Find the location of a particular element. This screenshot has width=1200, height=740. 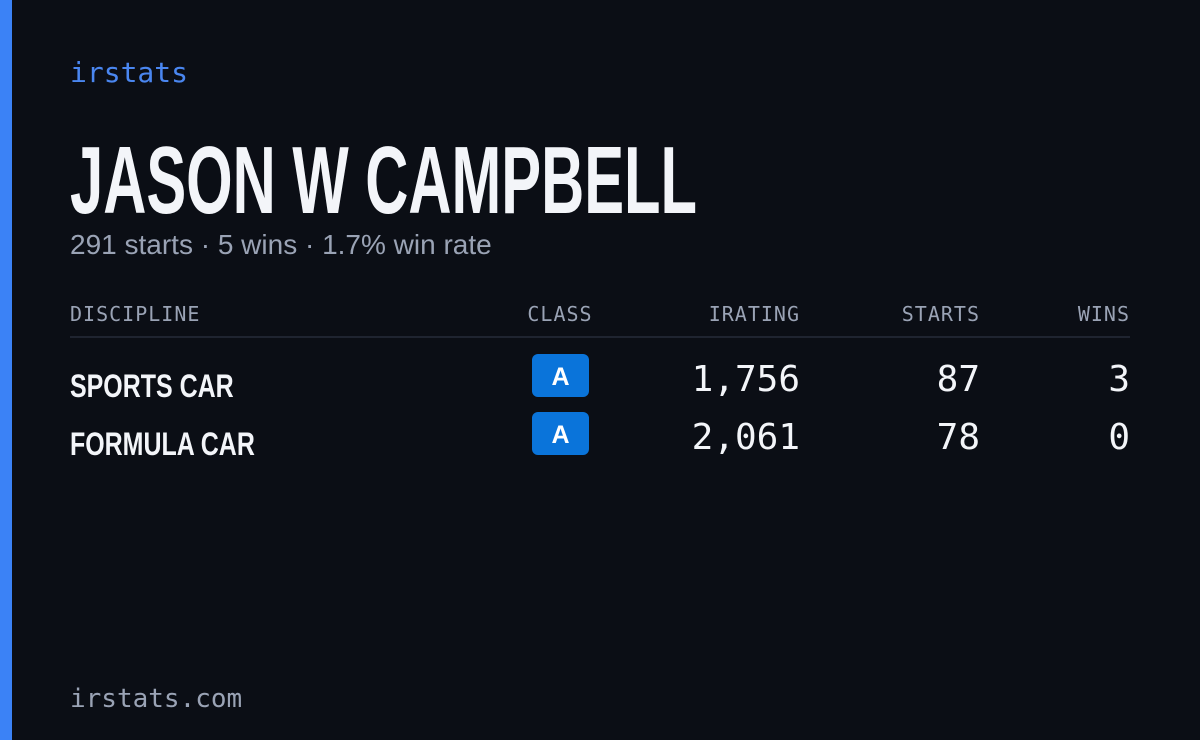

starts: 87 is located at coordinates (958, 379).